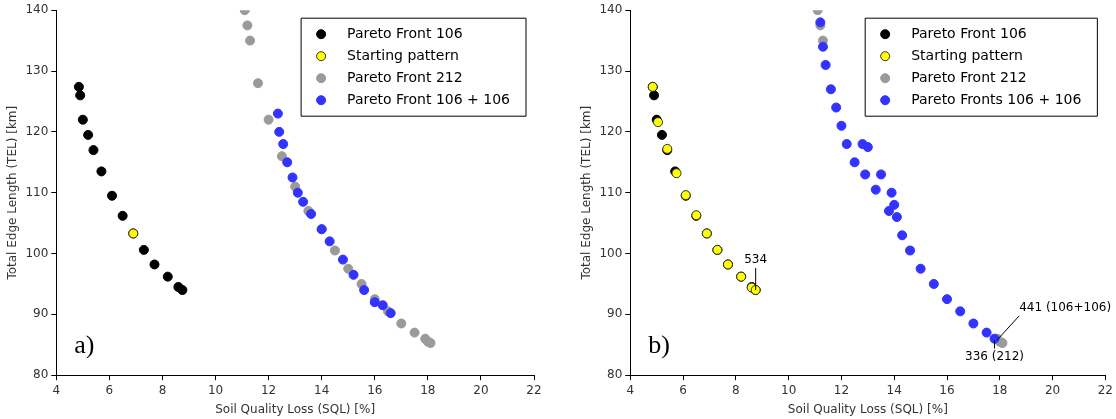  Describe the element at coordinates (1065, 307) in the screenshot. I see `annotation: 441 (106+106)` at that location.